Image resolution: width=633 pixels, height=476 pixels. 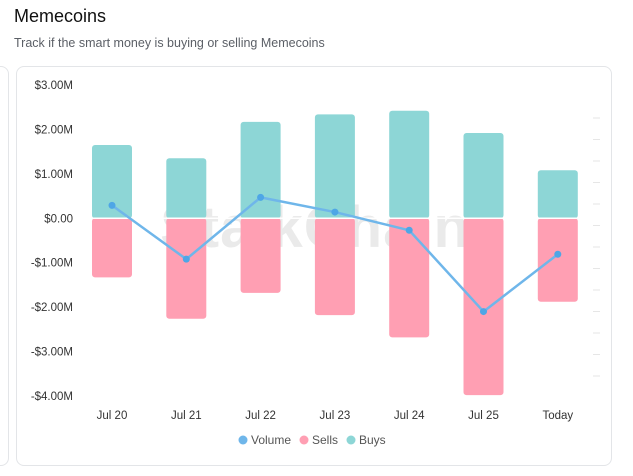 I want to click on x-tick-label: Jul 22, so click(x=260, y=416).